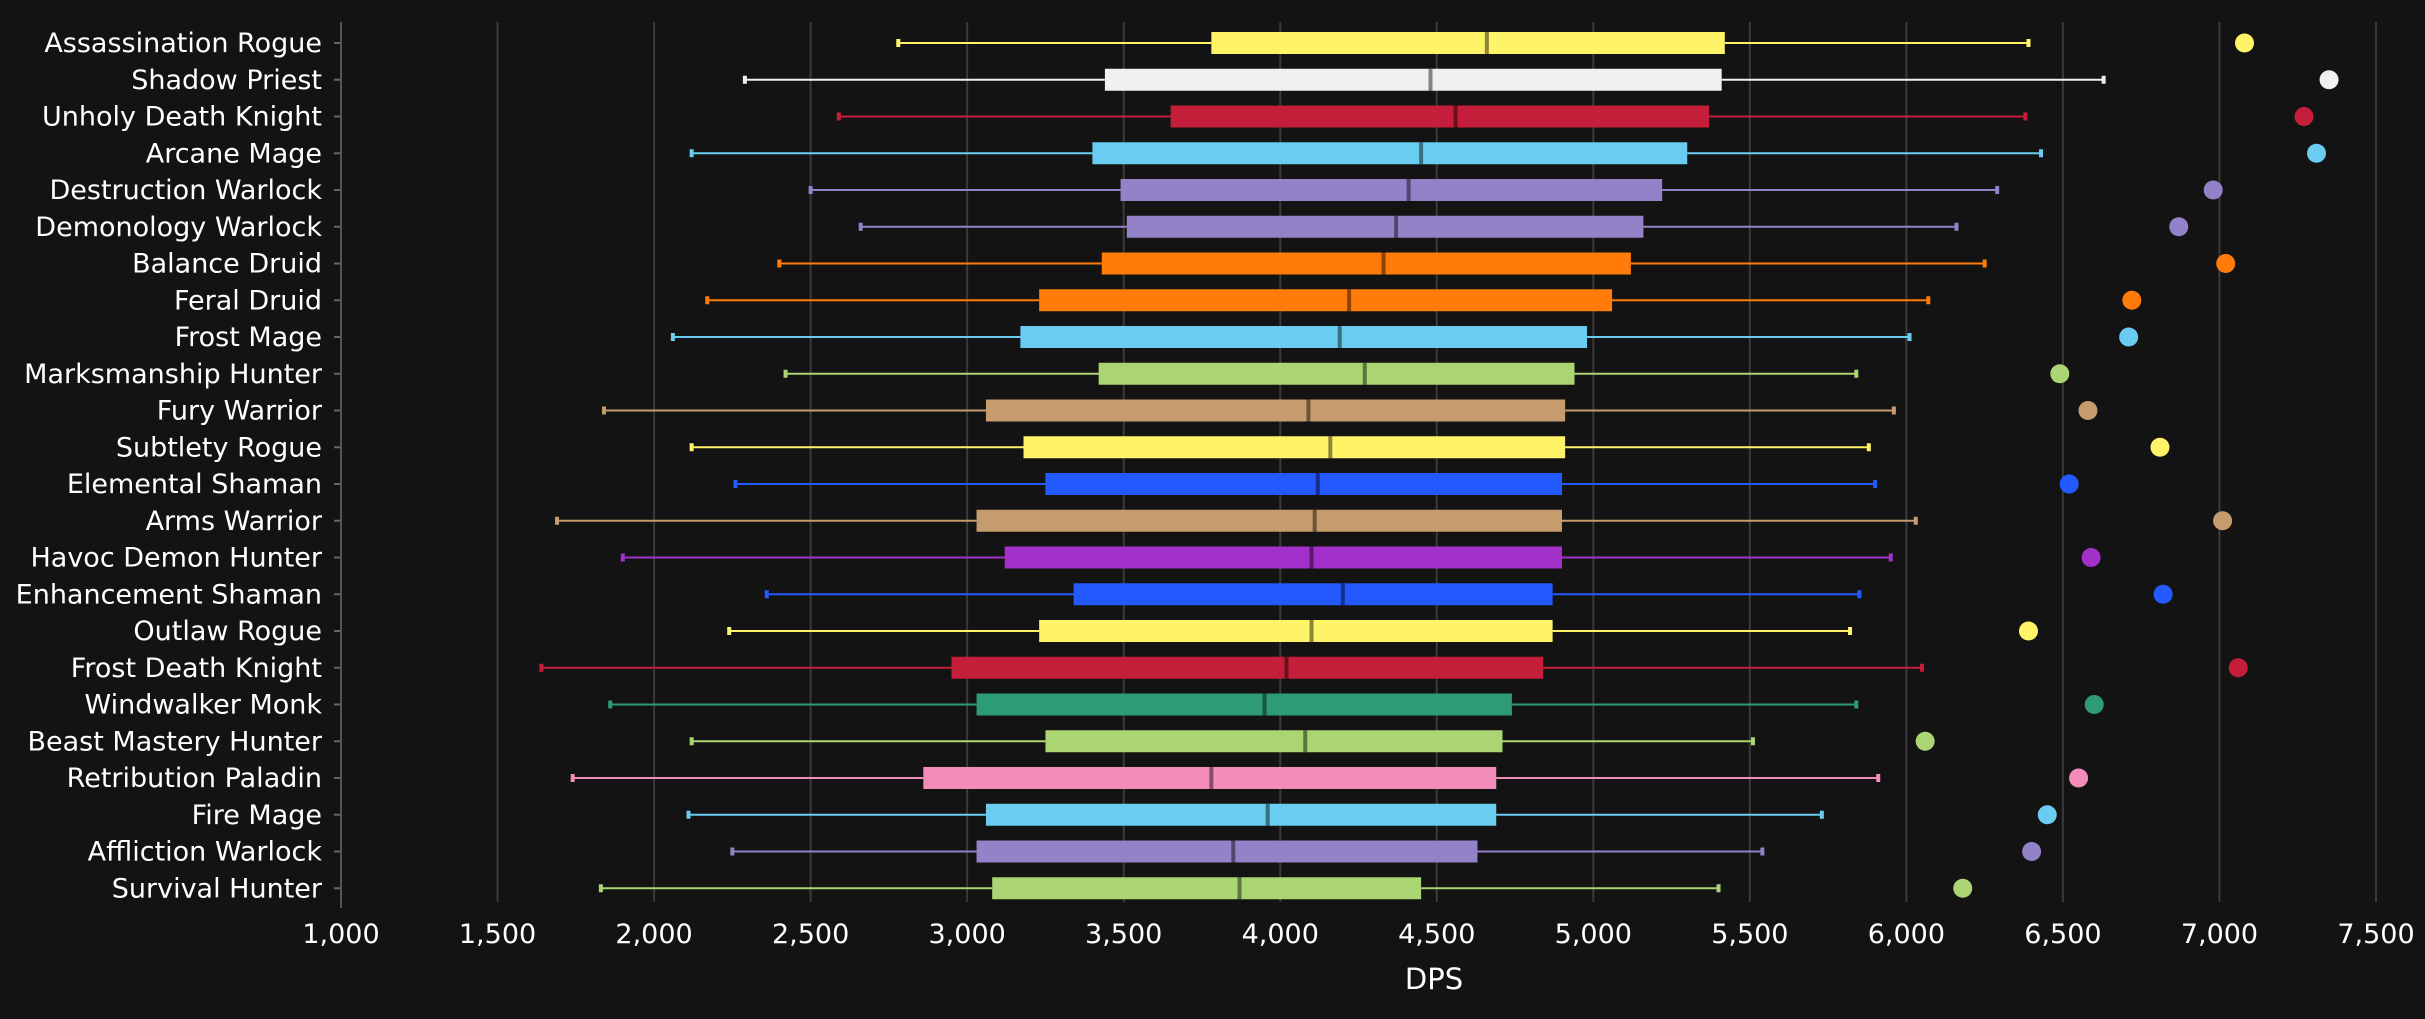 Image resolution: width=2425 pixels, height=1019 pixels. Describe the element at coordinates (2062, 934) in the screenshot. I see `x-tick-label: 6,500` at that location.